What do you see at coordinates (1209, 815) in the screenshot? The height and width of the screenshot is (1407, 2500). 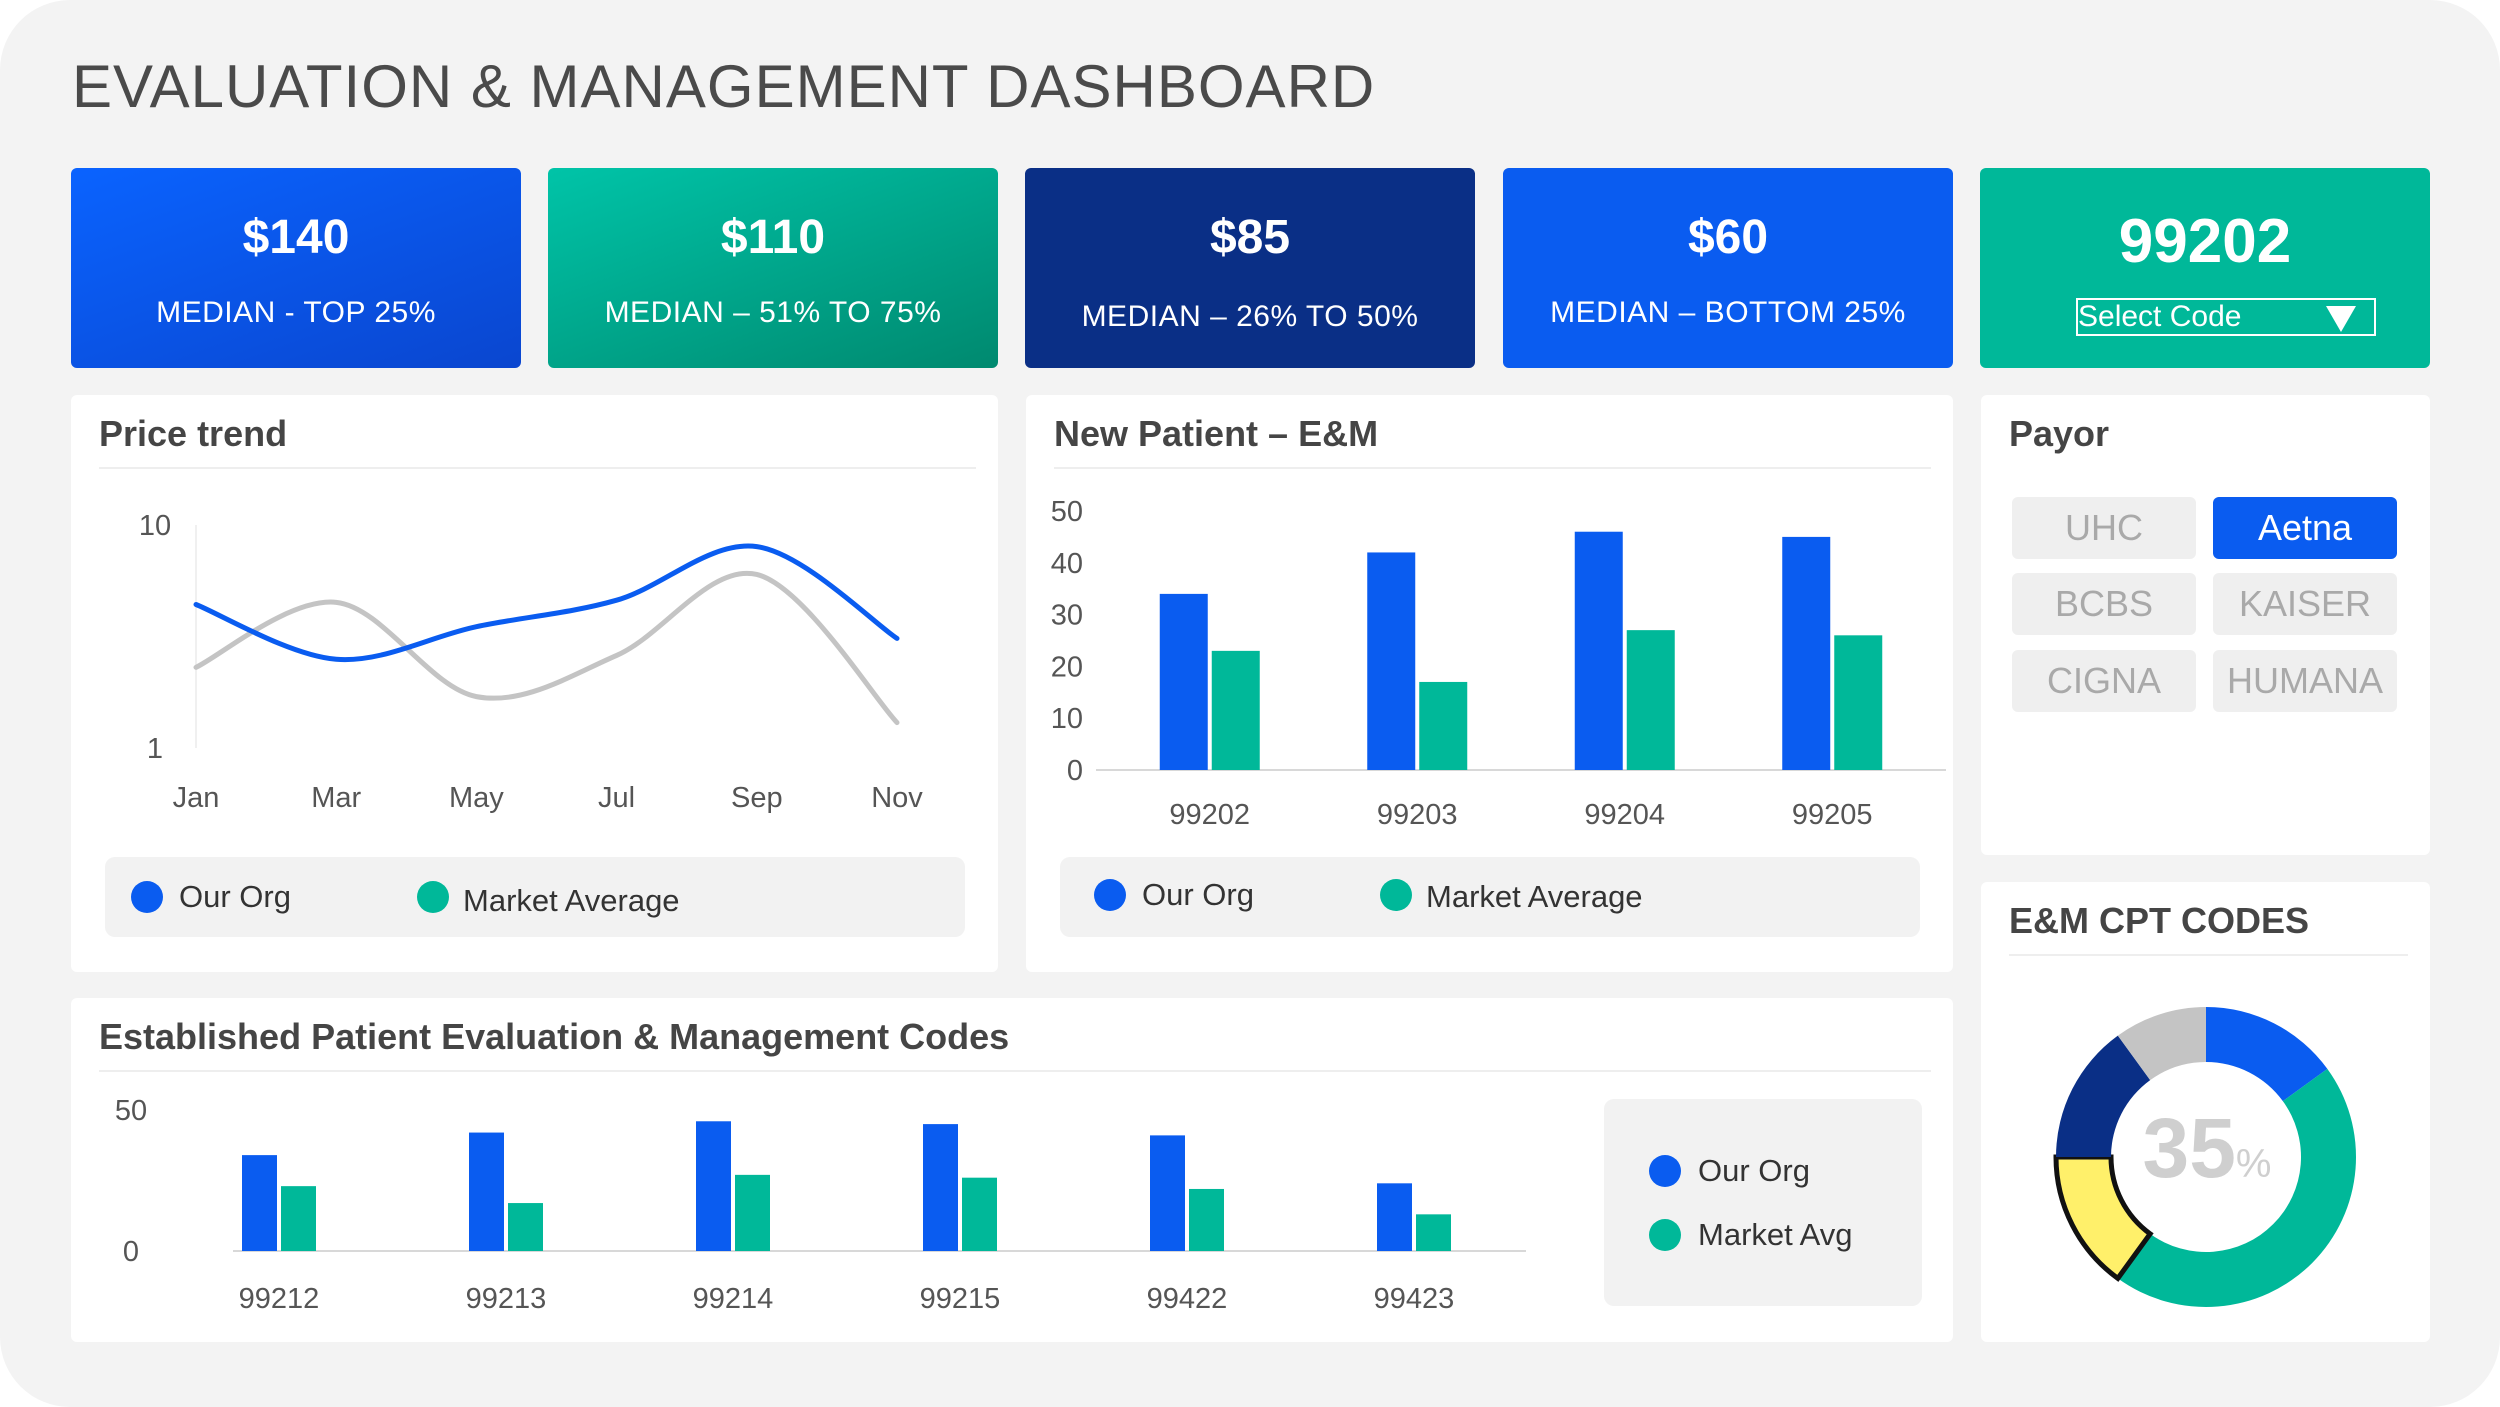 I see `x-tick-label: 99202` at bounding box center [1209, 815].